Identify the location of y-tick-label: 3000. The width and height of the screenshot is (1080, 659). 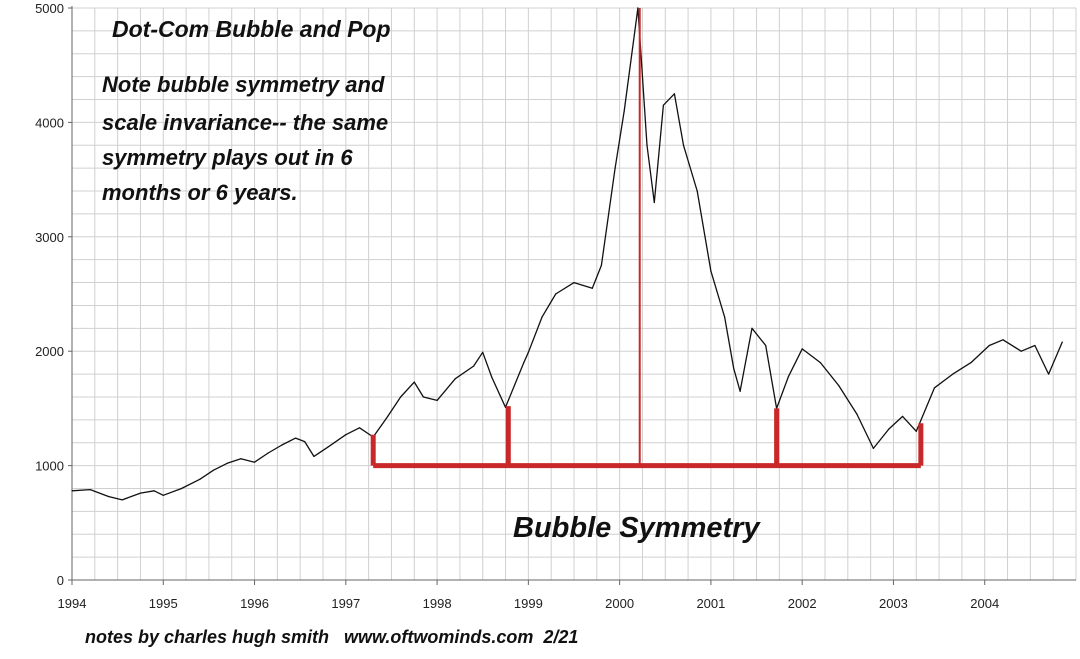
(49, 237).